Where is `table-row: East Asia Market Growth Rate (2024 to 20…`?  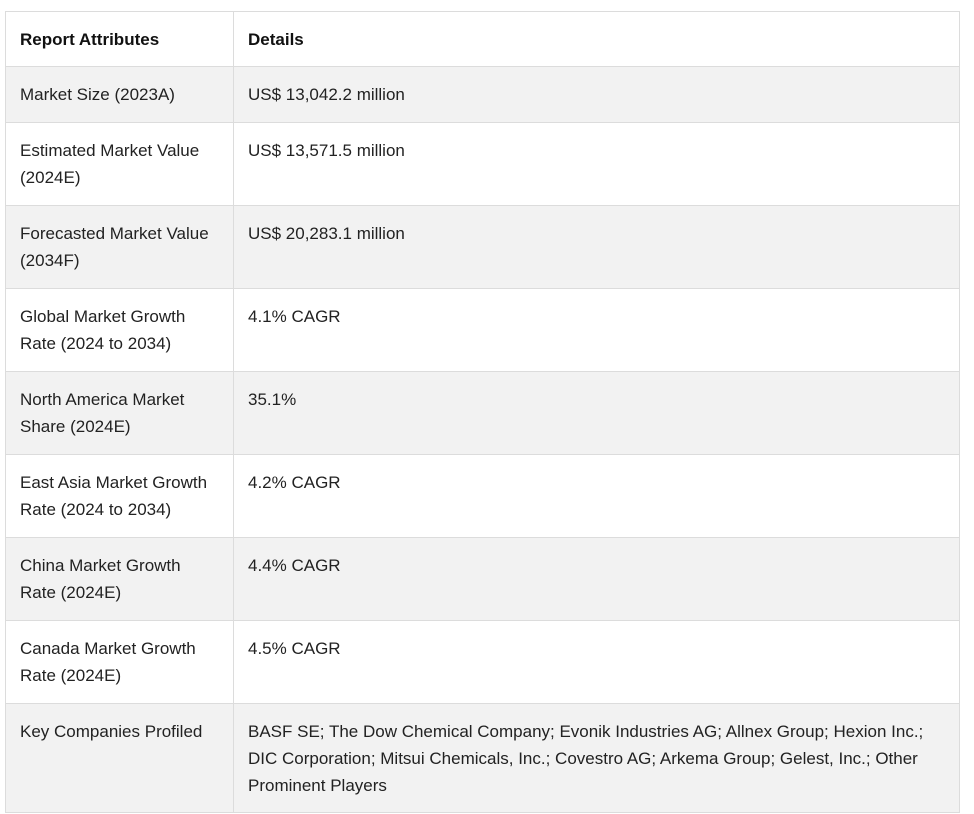
table-row: East Asia Market Growth Rate (2024 to 20… is located at coordinates (482, 496).